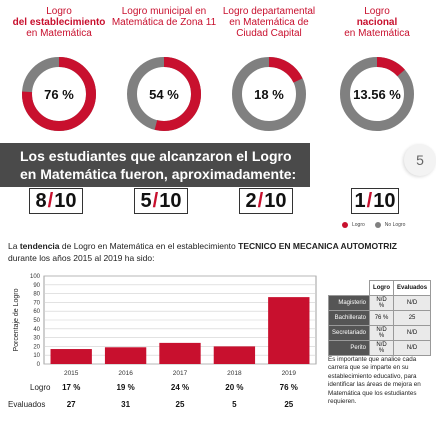  I want to click on donut-percent: 13.56 %, so click(377, 94).